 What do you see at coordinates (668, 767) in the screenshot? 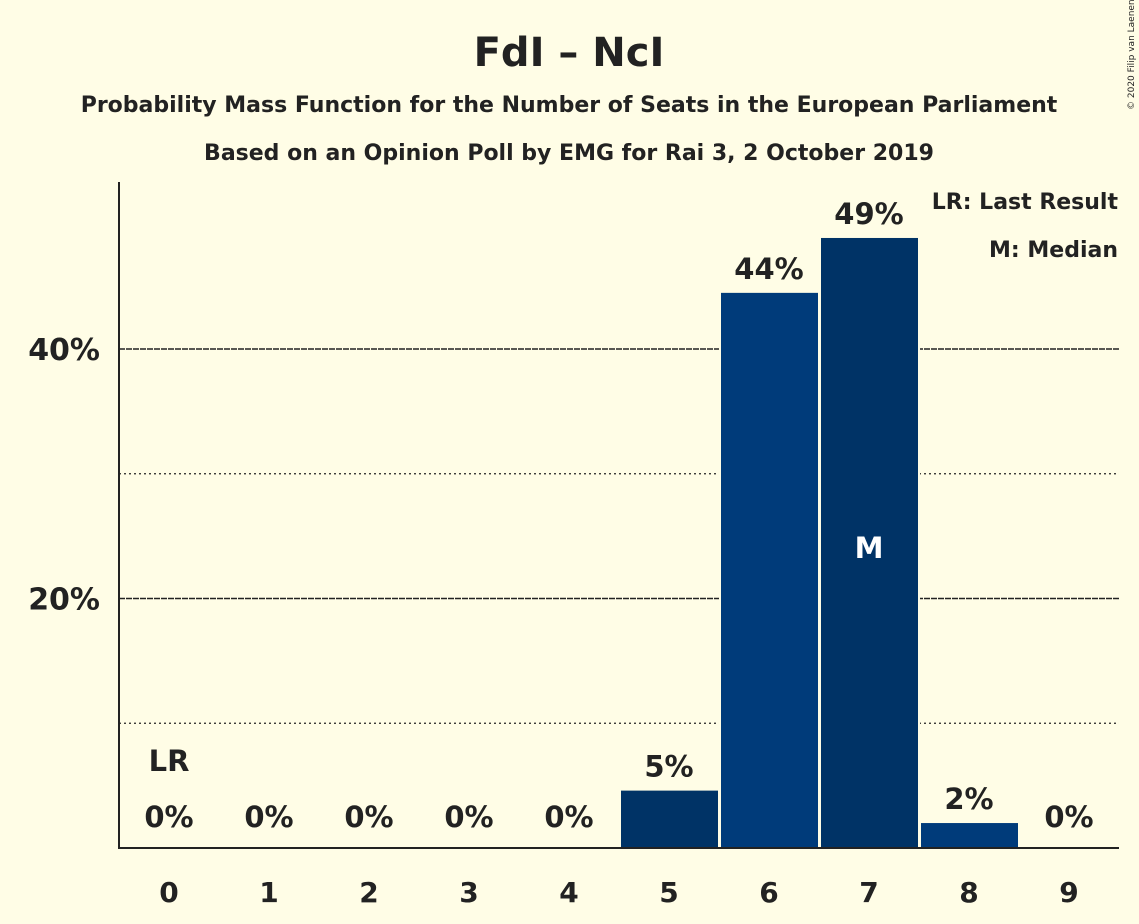
I see `value-label: 5%` at bounding box center [668, 767].